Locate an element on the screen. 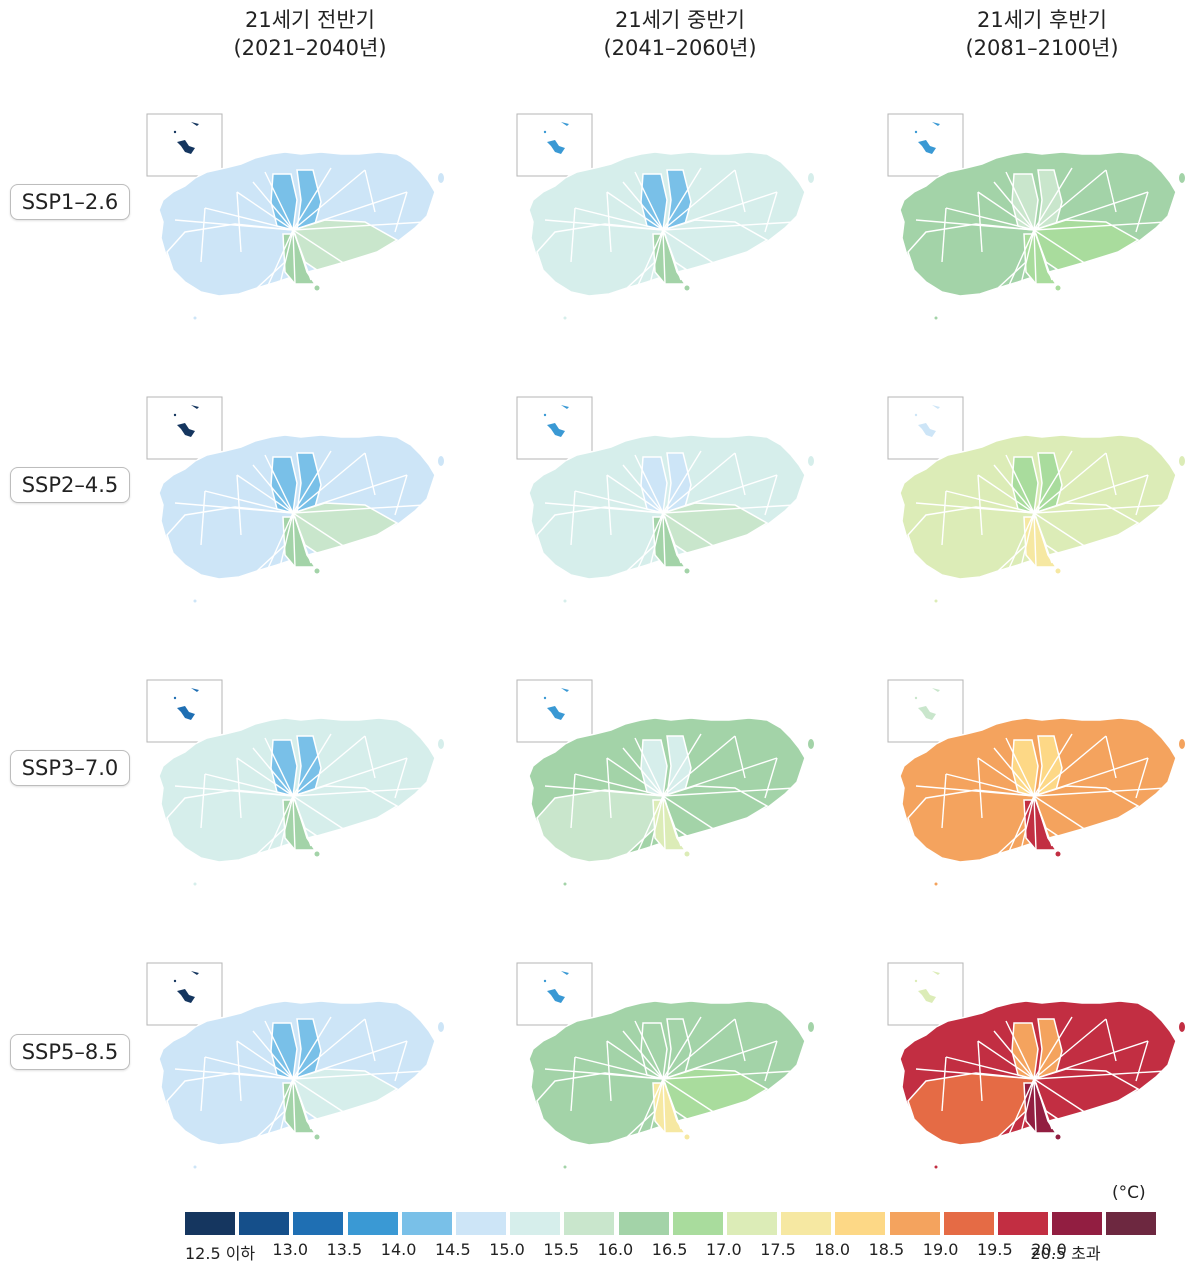 The width and height of the screenshot is (1188, 1264). column-title-line1: 21세기 중반기 is located at coordinates (680, 20).